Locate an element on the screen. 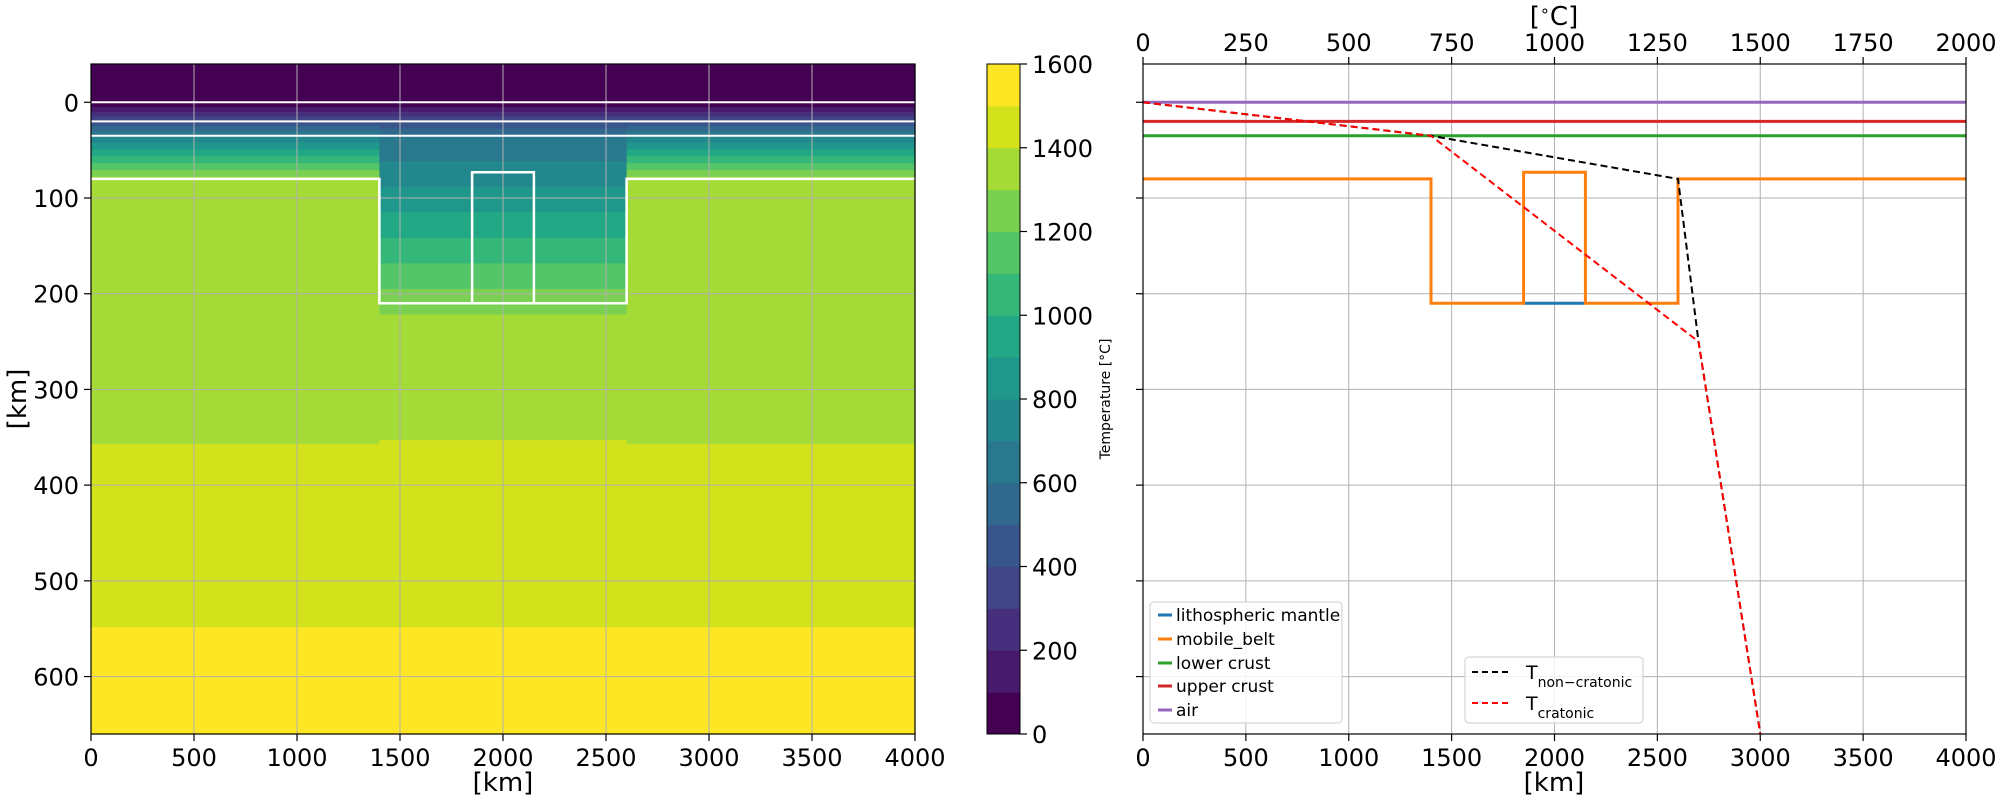 The image size is (2000, 800). colorbar-tick-label-4: 800 is located at coordinates (1055, 400).